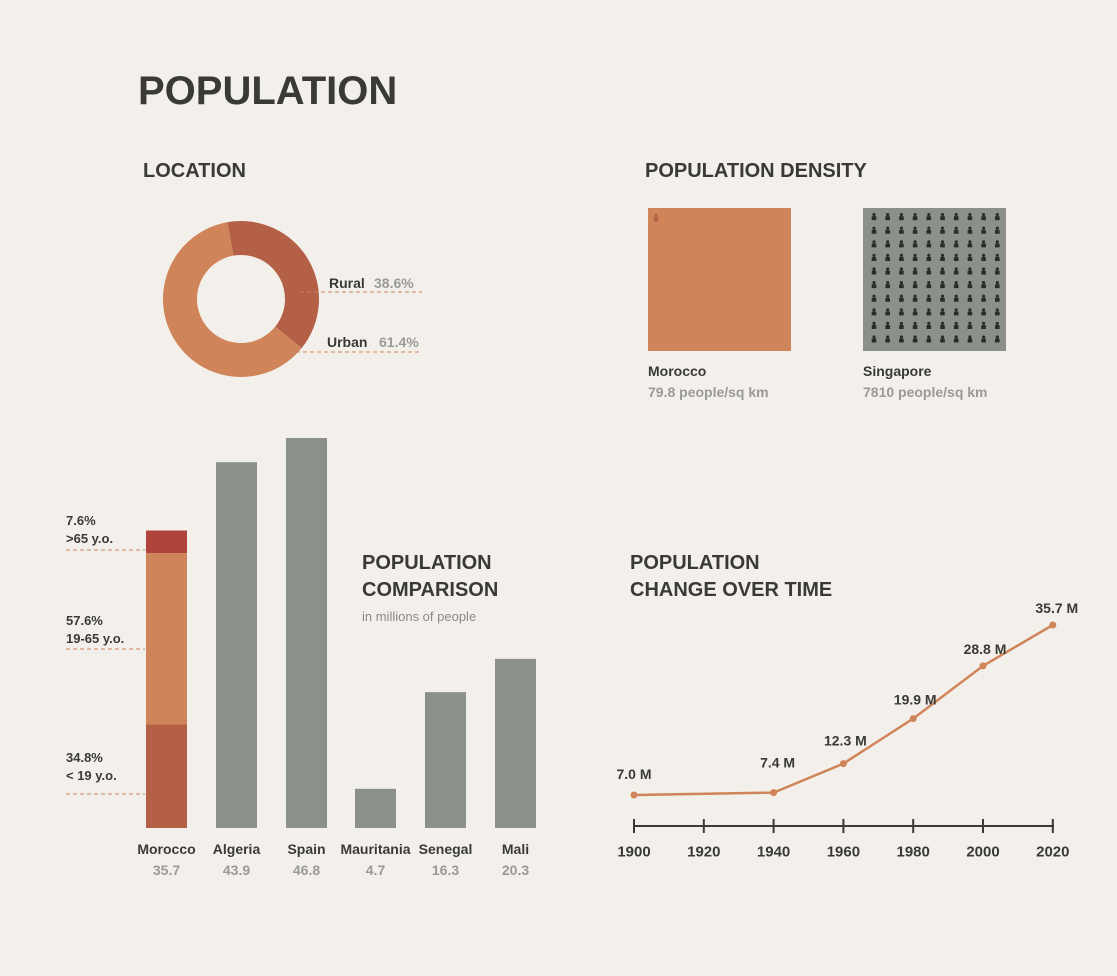  I want to click on bar-value-label: 20.3, so click(515, 870).